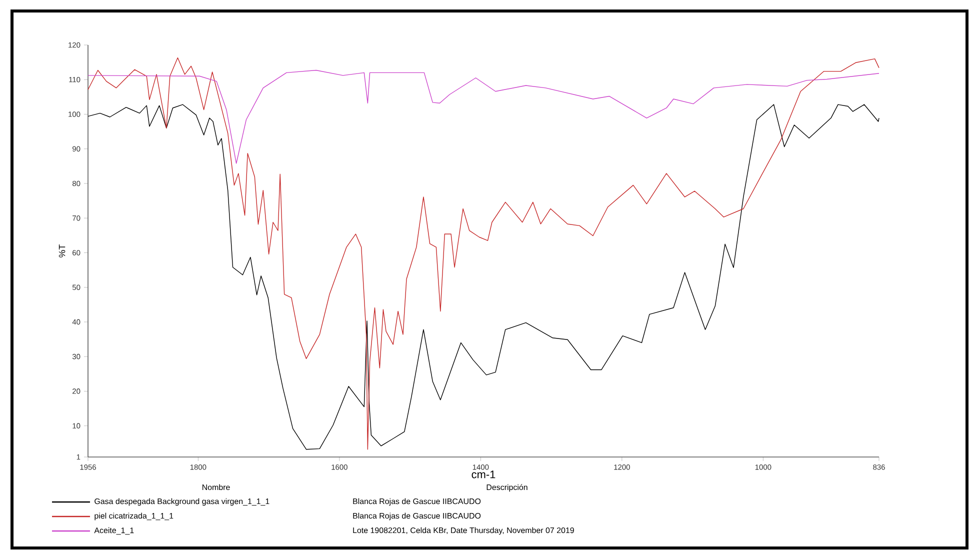  What do you see at coordinates (62, 251) in the screenshot?
I see `y-axis-title: %T` at bounding box center [62, 251].